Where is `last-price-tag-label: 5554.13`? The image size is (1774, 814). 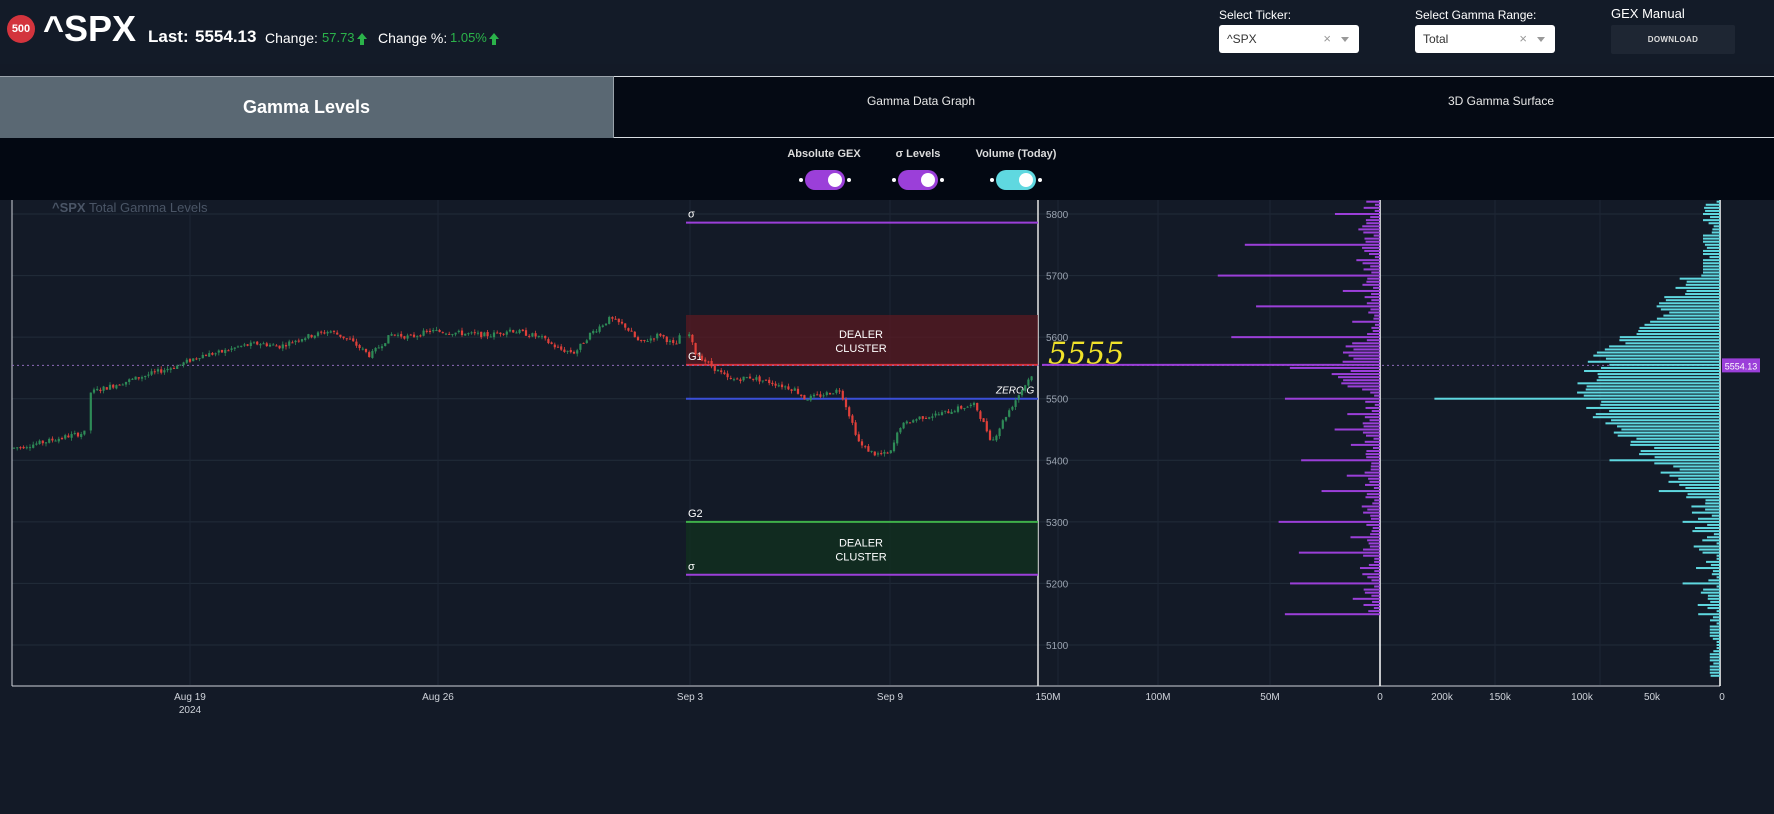
last-price-tag-label: 5554.13 is located at coordinates (1741, 366).